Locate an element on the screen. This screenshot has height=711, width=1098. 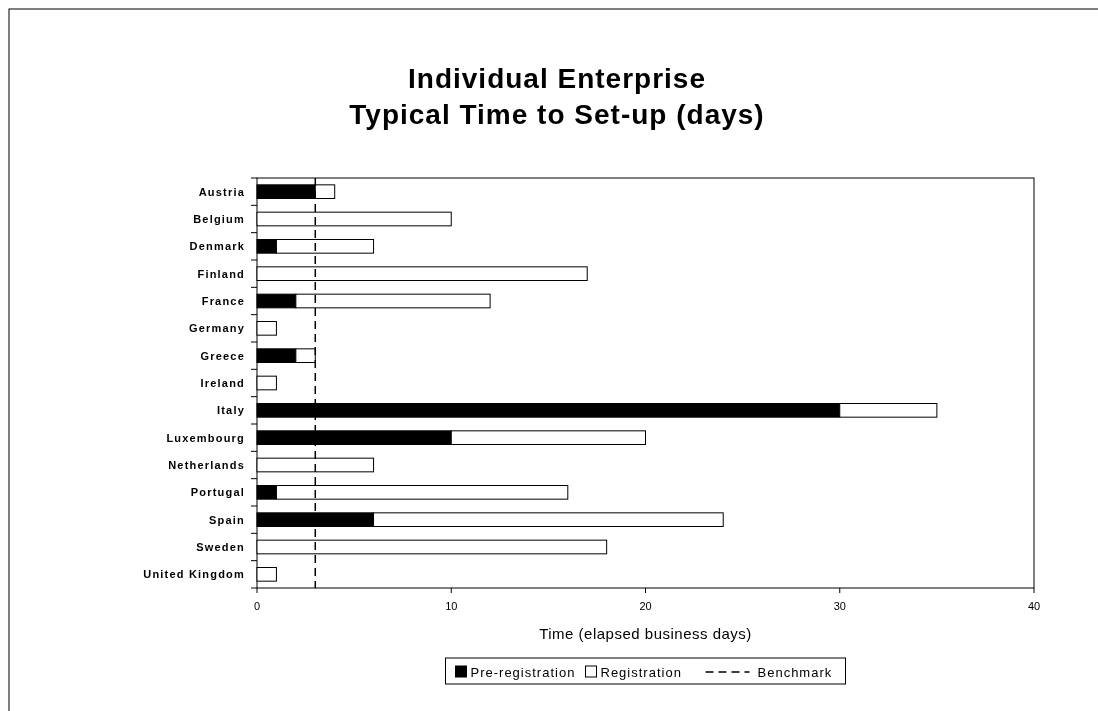
x-tick-label: 40 is located at coordinates (1034, 606).